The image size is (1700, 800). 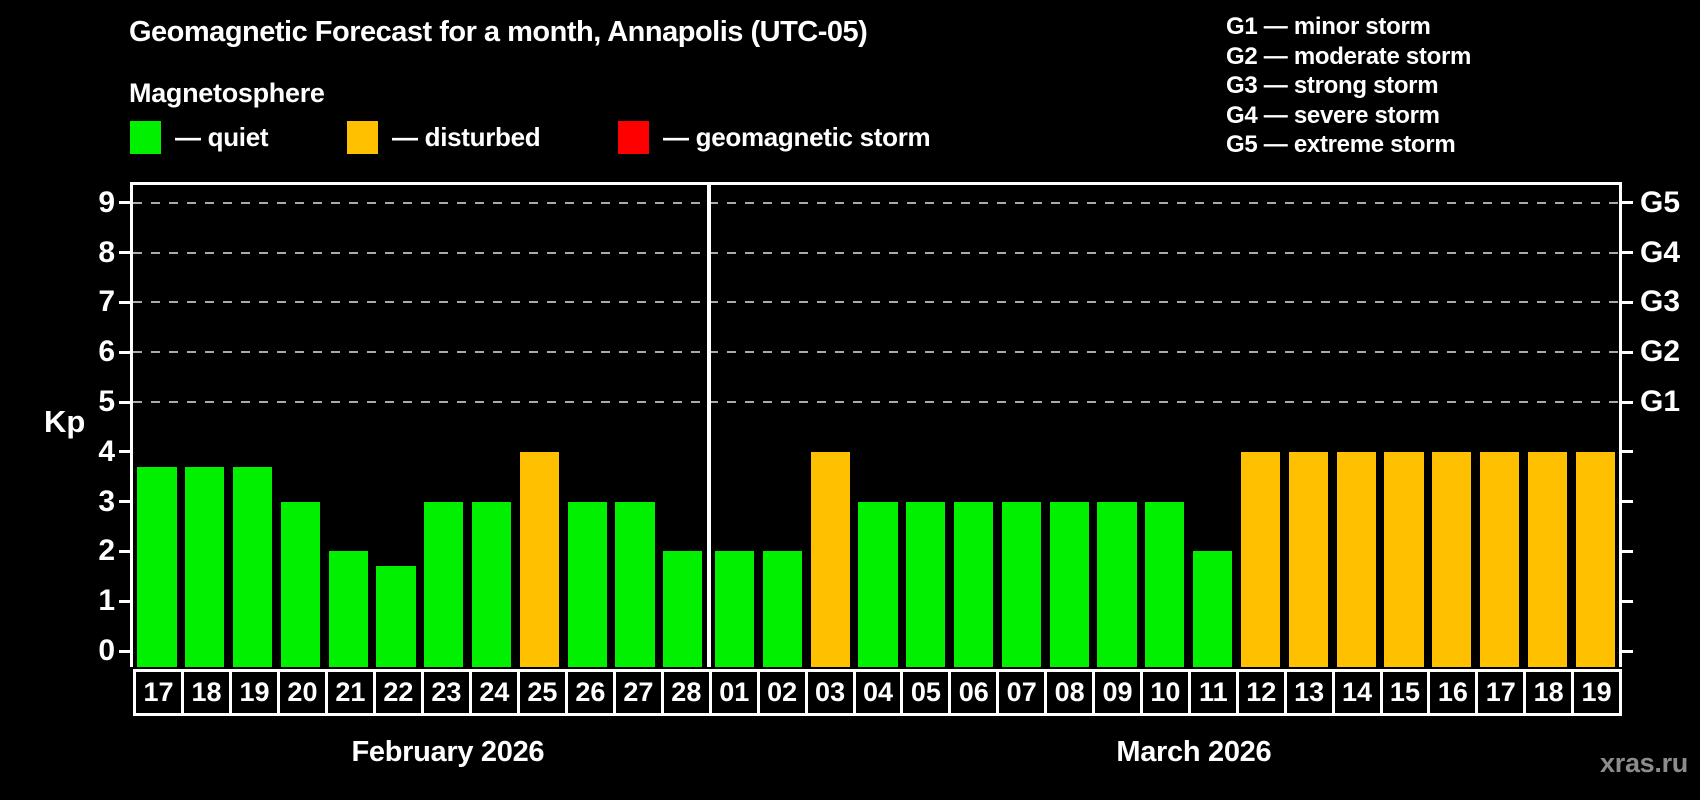 I want to click on y-tick-label: 5, so click(x=106, y=401).